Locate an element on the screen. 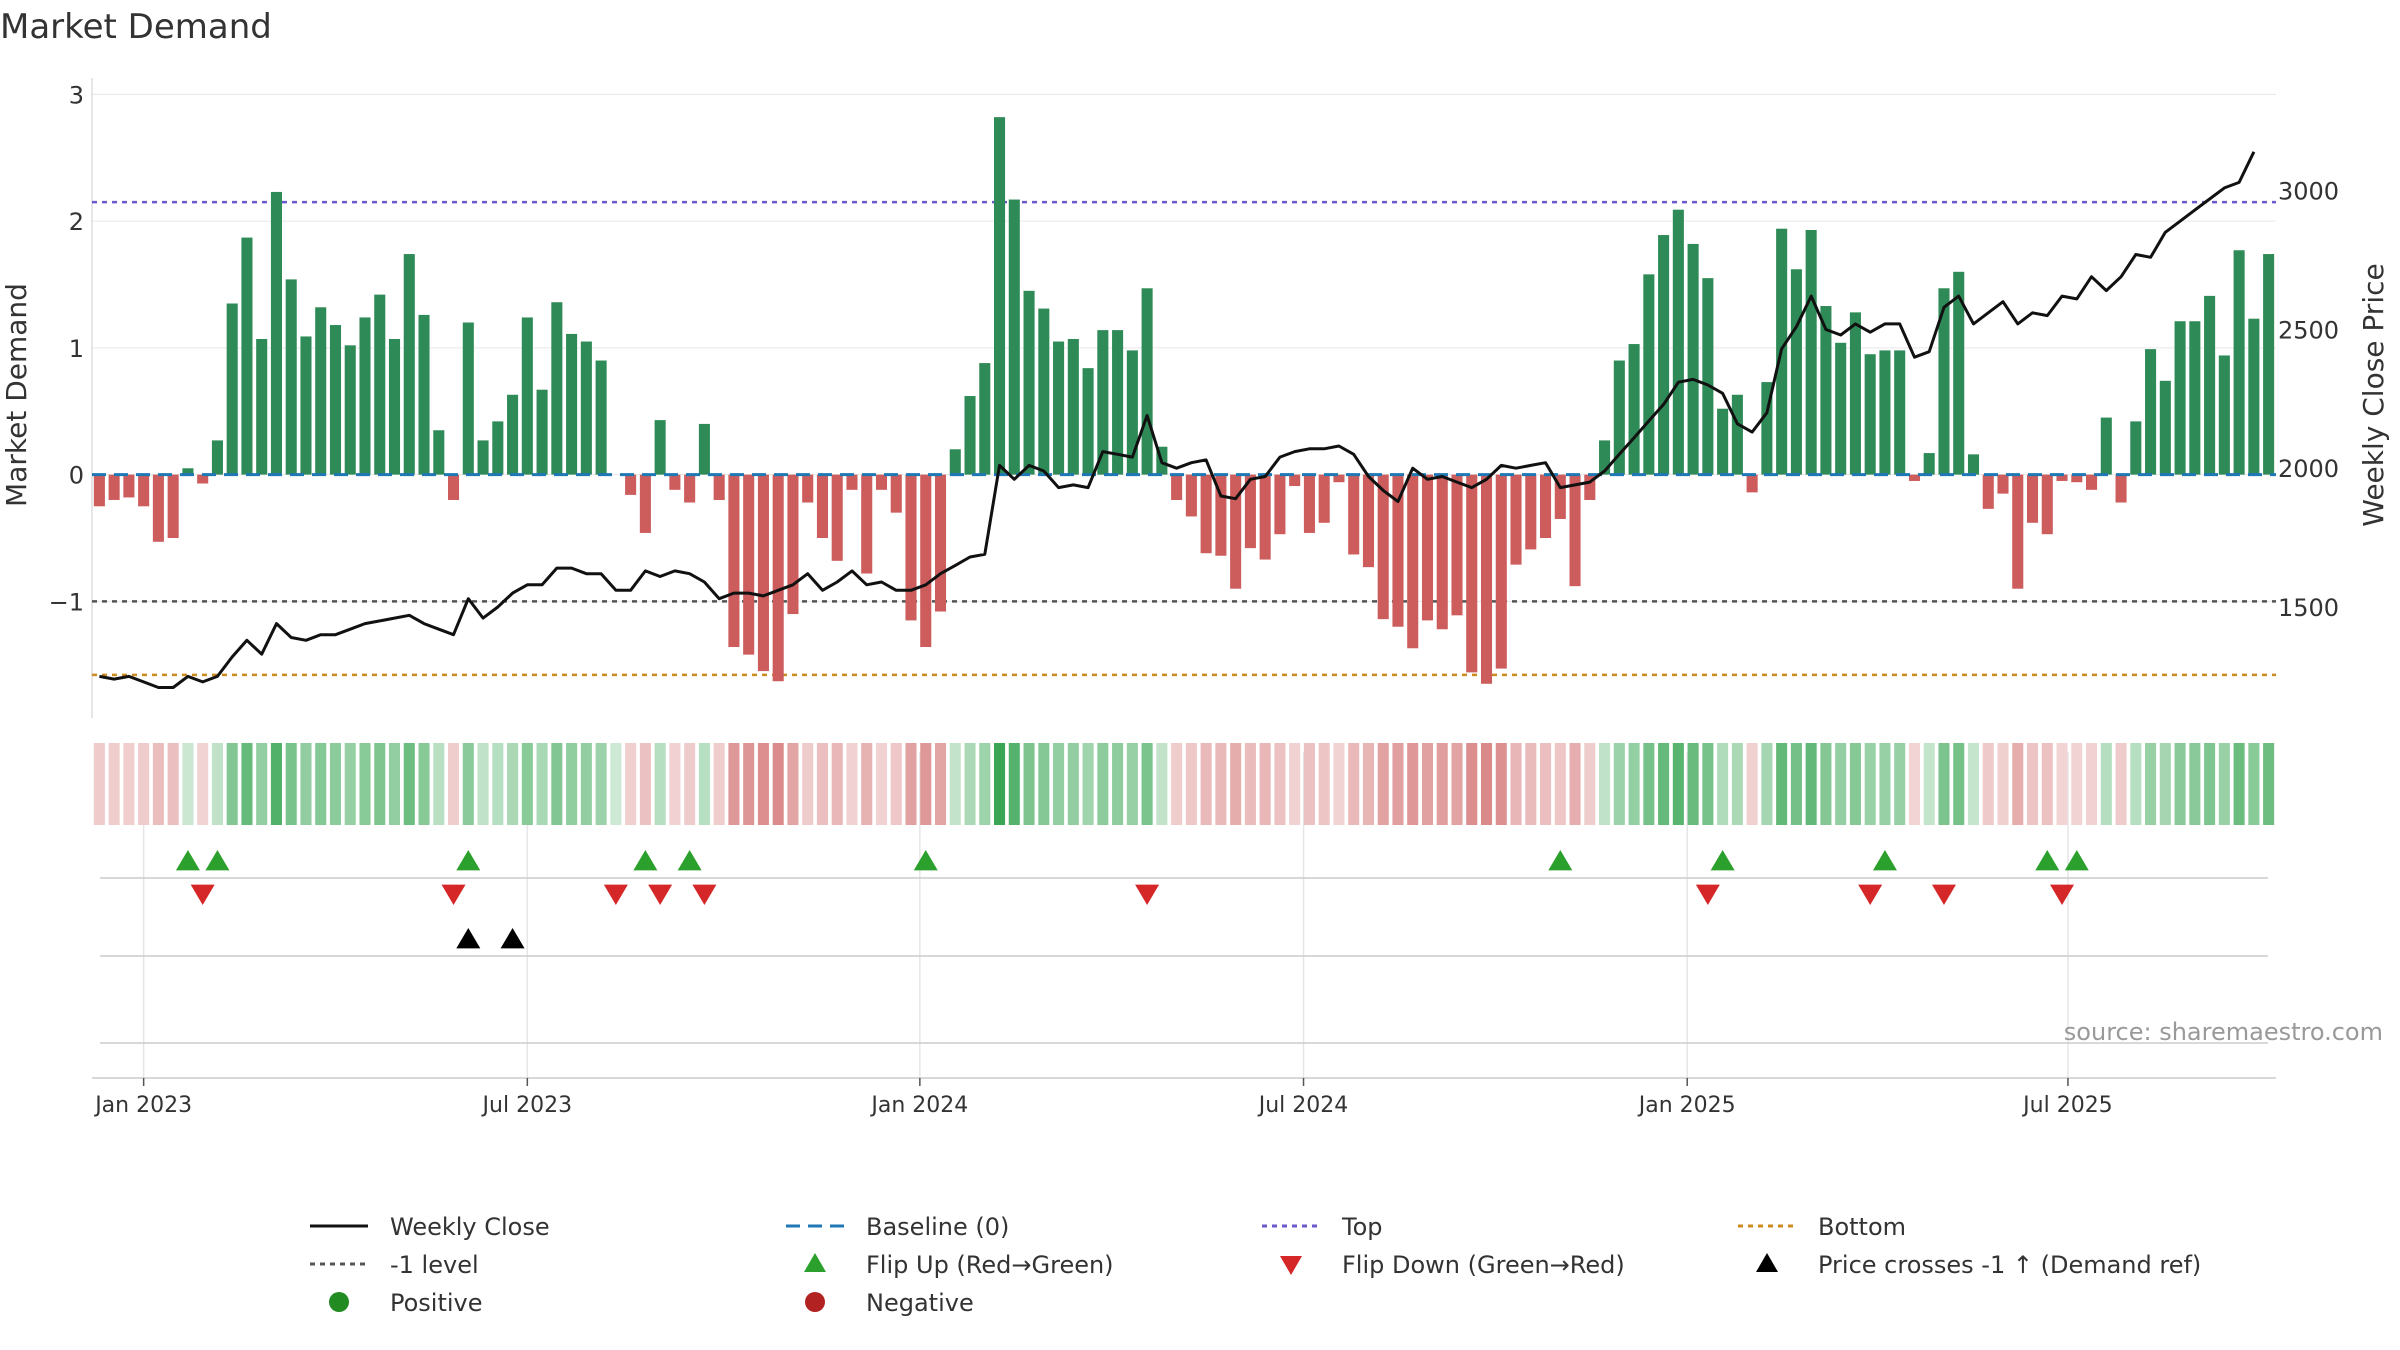 This screenshot has height=1350, width=2400. legend-label-flip-up: Flip Up (Red→Green) is located at coordinates (990, 1265).